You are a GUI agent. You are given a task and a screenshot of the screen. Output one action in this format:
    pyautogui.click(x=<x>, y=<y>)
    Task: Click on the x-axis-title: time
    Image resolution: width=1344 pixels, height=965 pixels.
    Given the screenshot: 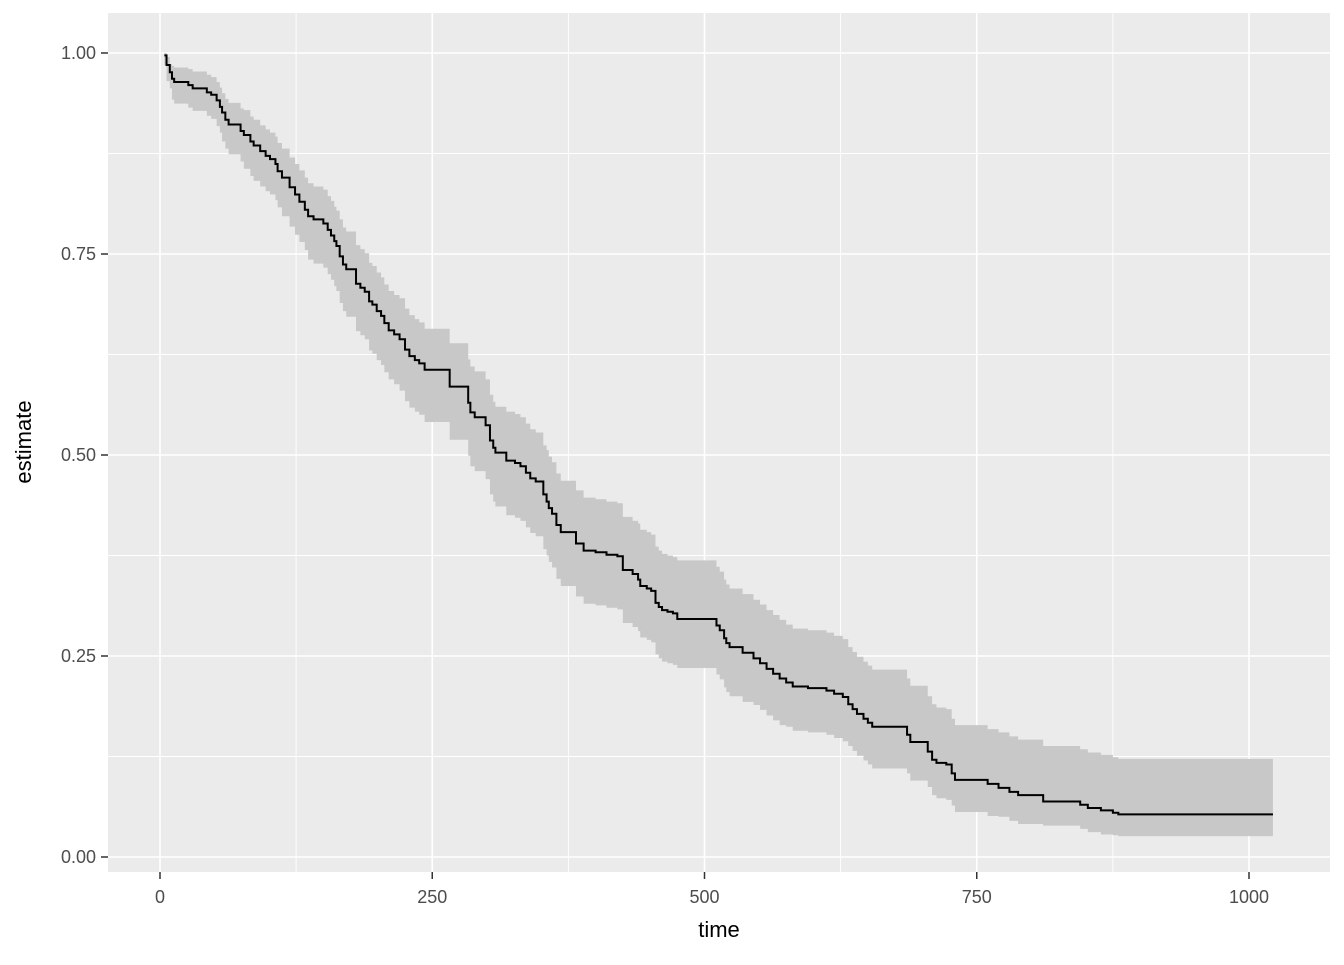 What is the action you would take?
    pyautogui.click(x=719, y=929)
    